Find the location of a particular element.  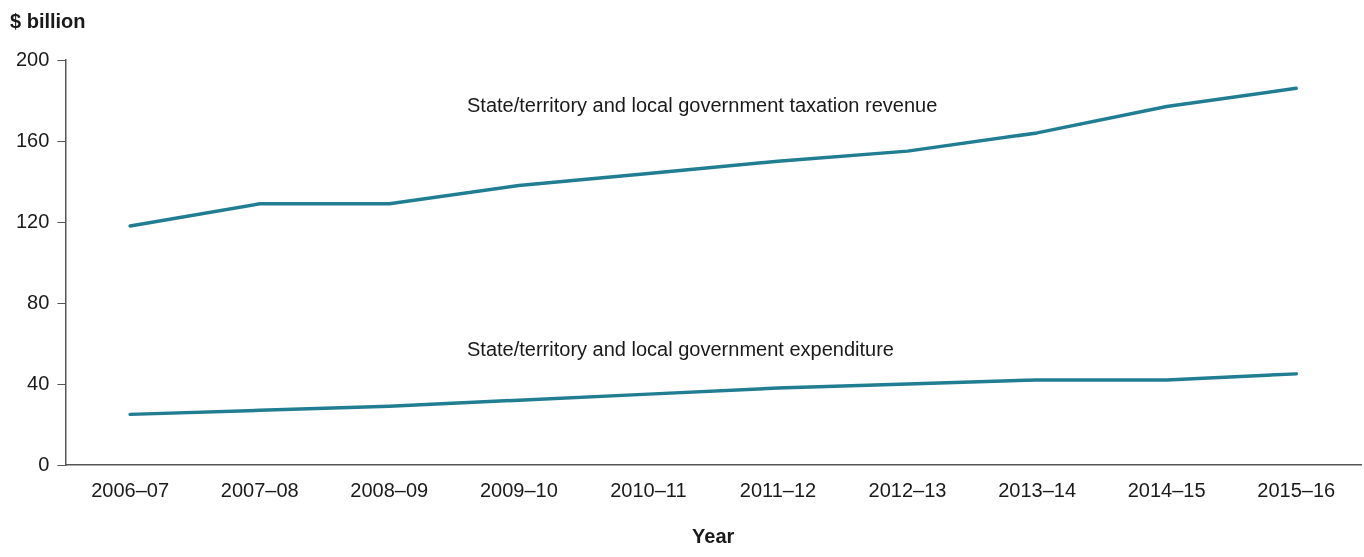

y-tick-label: 80 is located at coordinates (38, 301).